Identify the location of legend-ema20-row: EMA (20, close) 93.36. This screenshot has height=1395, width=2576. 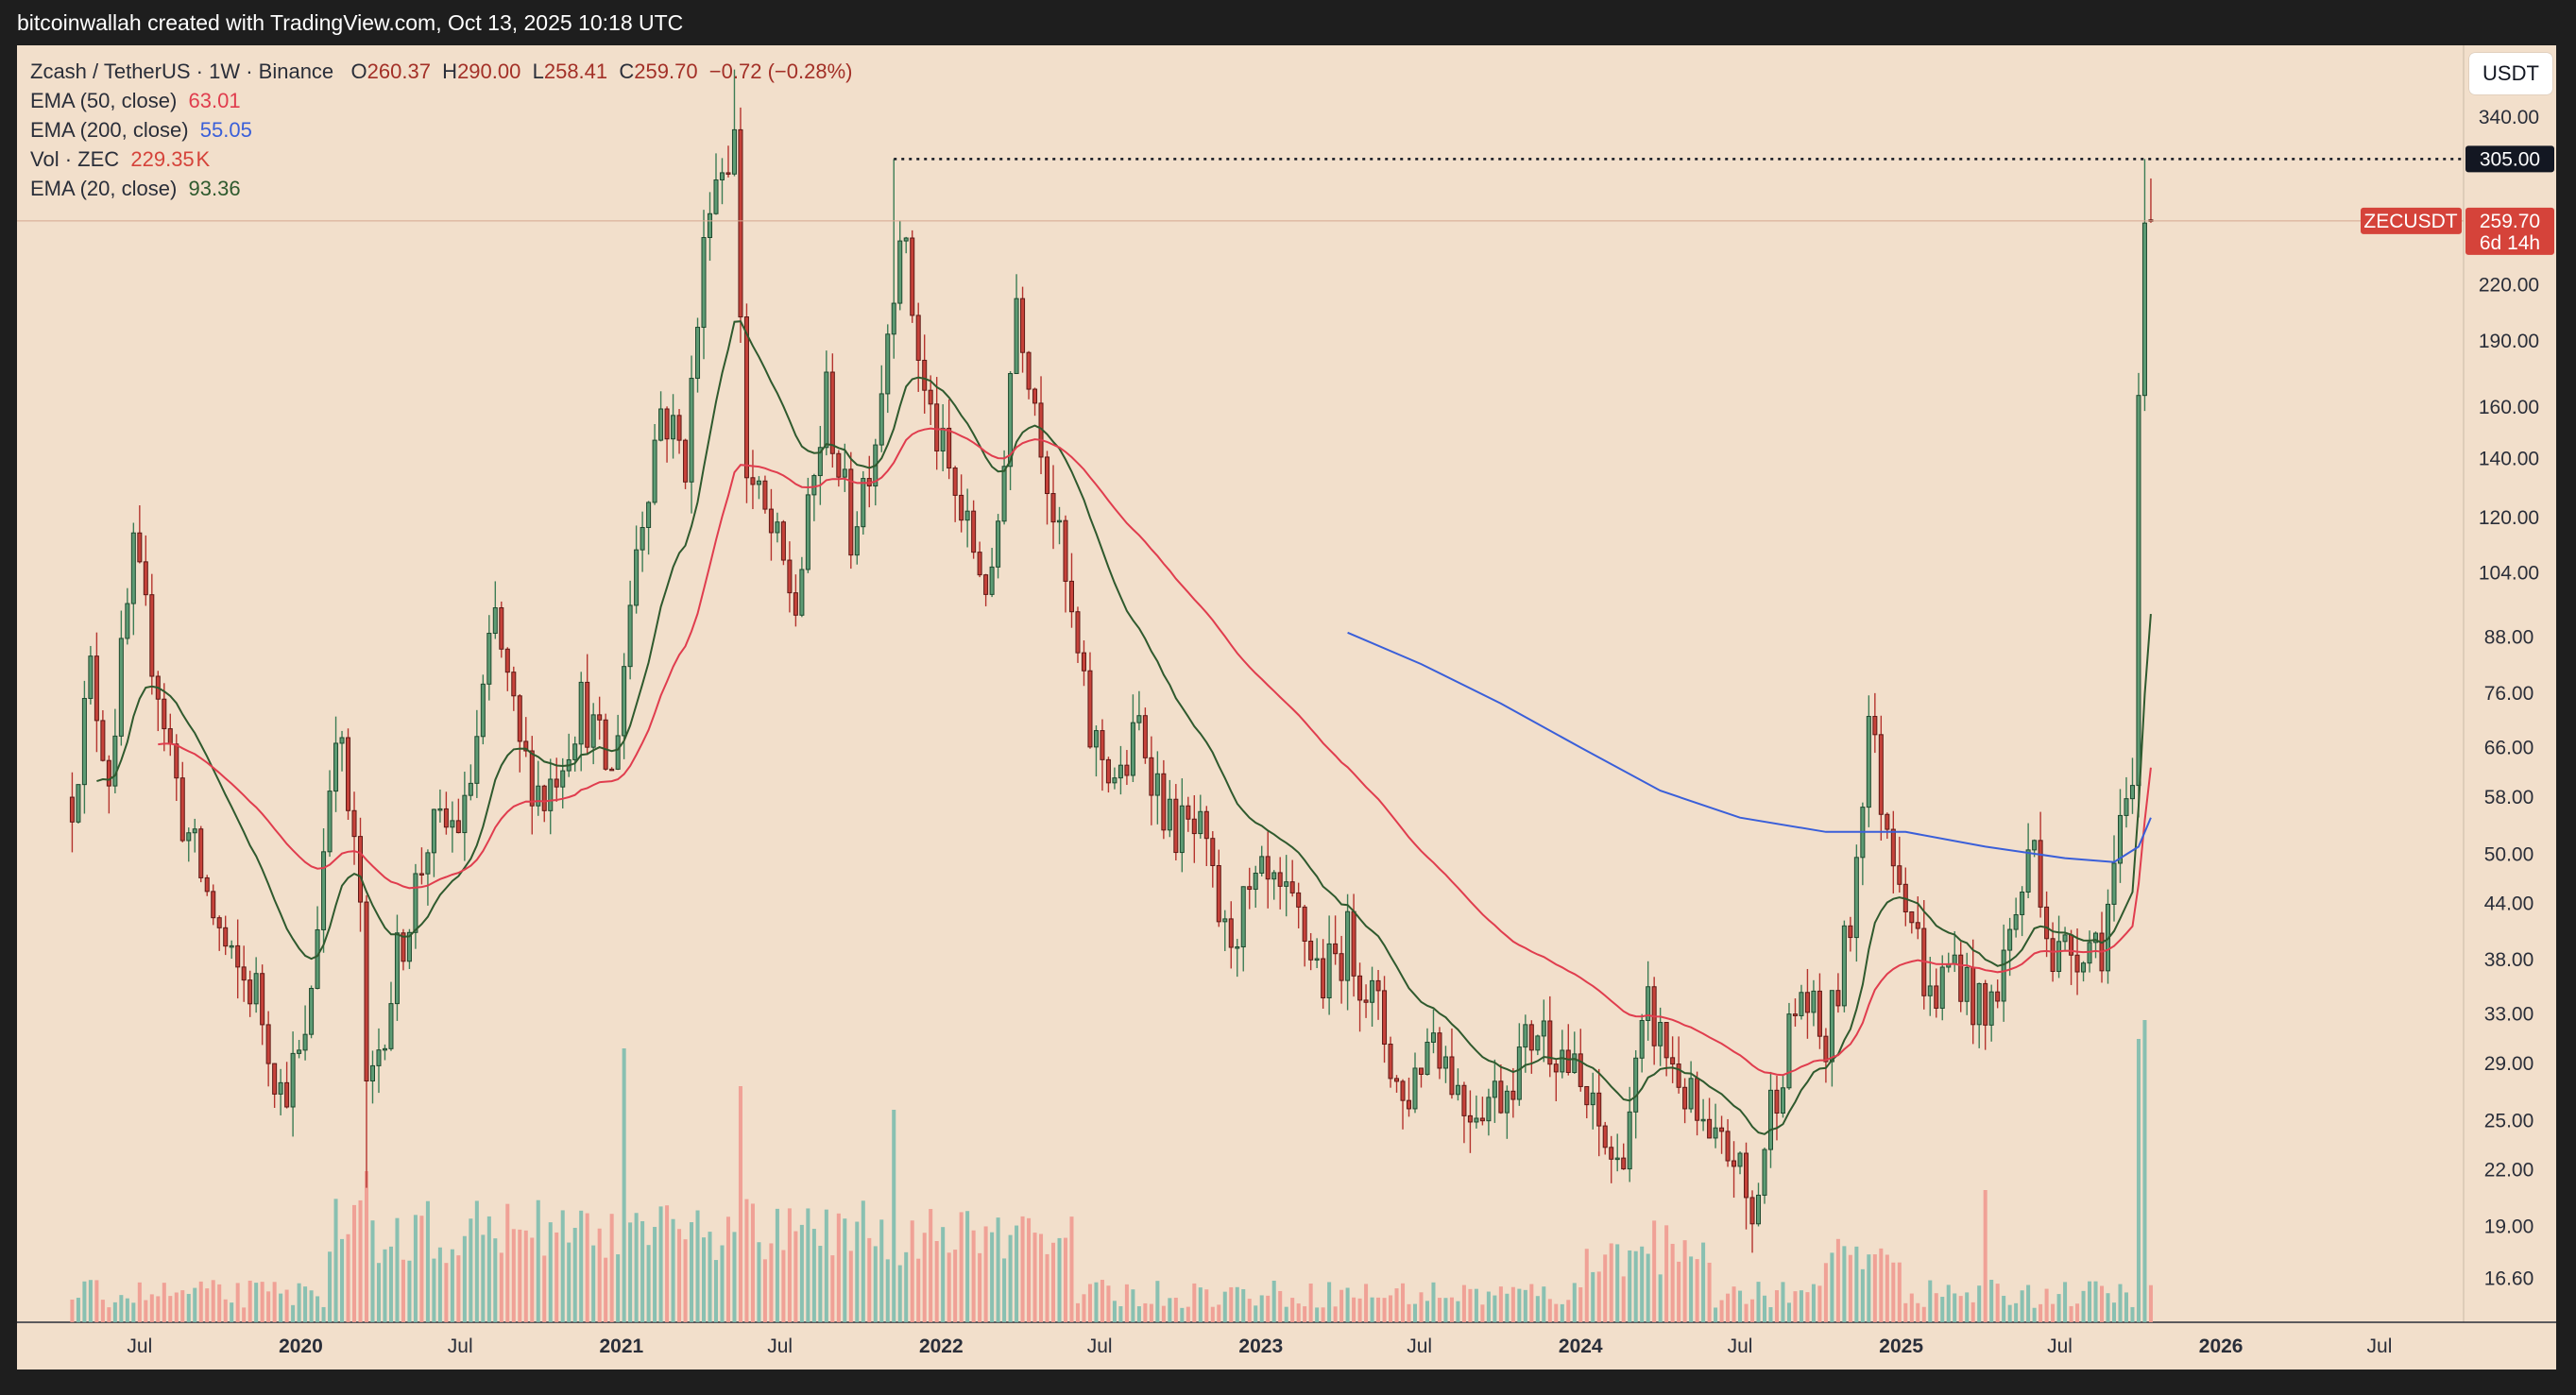
(441, 188).